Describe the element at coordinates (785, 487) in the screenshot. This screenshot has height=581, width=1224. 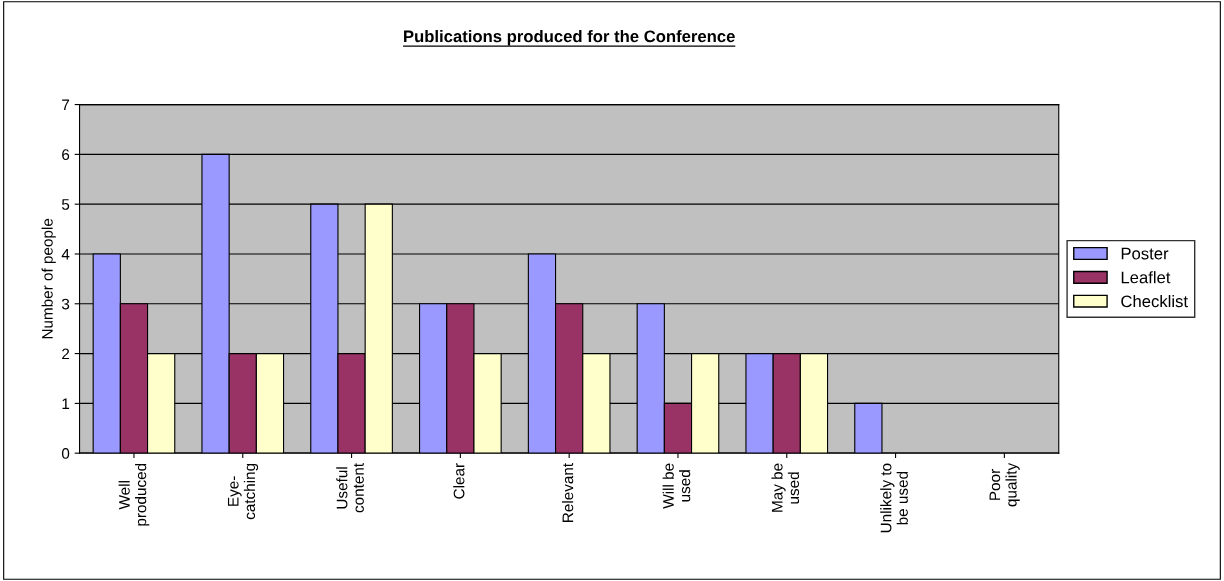
I see `x-tick-label: May be used` at that location.